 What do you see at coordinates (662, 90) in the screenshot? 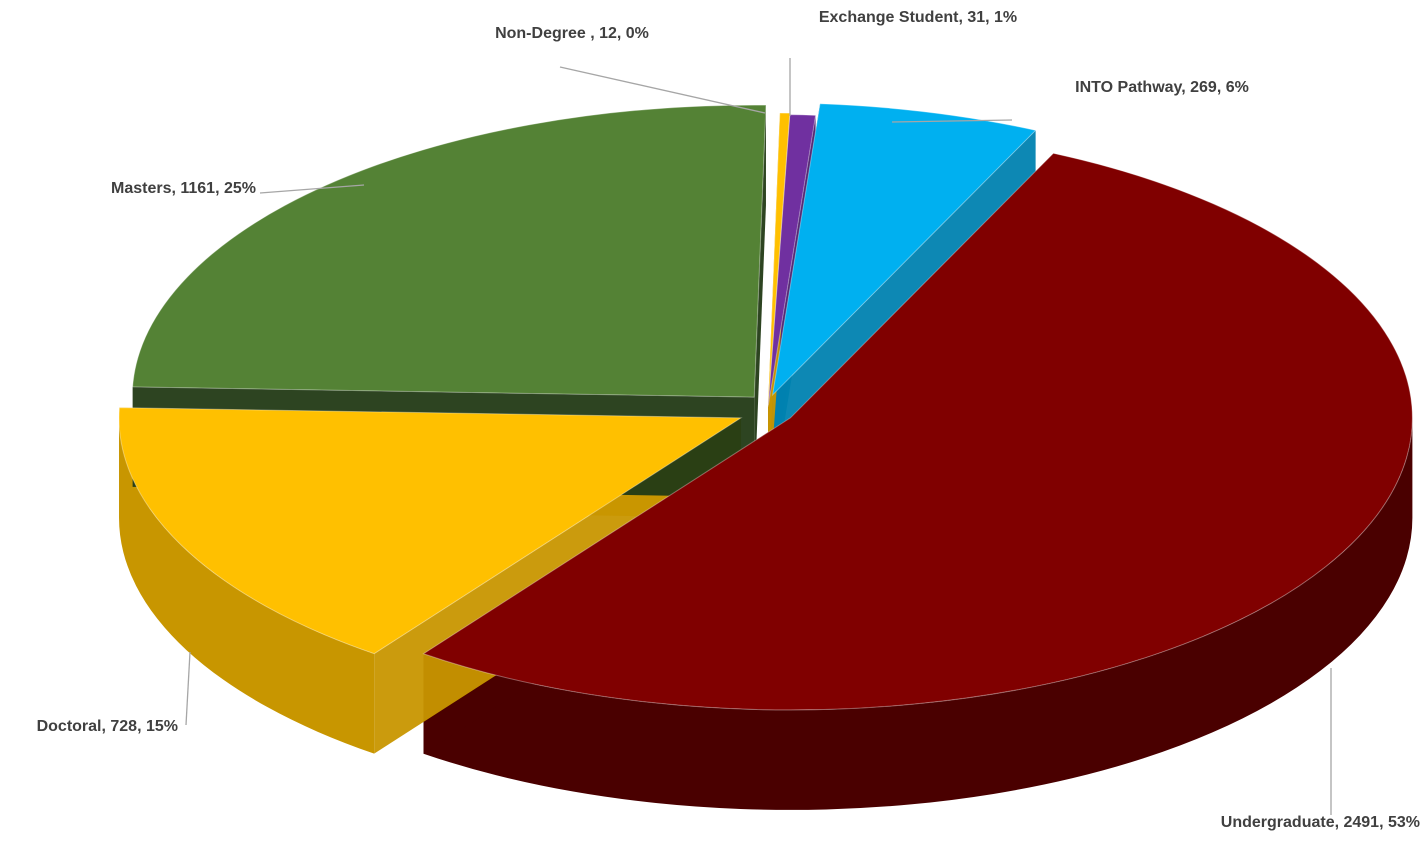
I see `leader-line-non-degree` at bounding box center [662, 90].